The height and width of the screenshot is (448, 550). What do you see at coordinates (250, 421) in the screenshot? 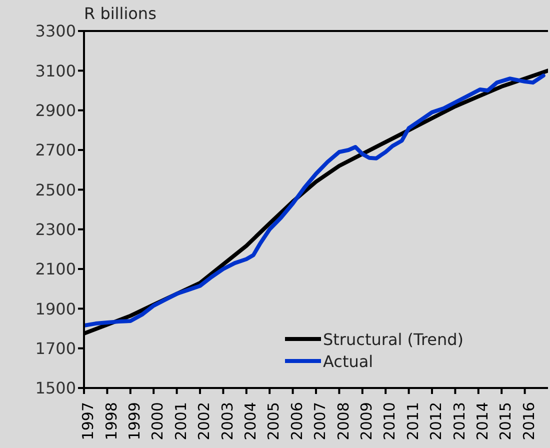
I see `x-tick-label: 2004` at bounding box center [250, 421].